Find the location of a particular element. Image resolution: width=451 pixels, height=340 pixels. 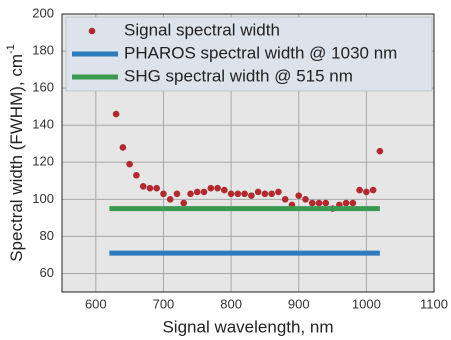

y-tick-label: 200 is located at coordinates (43, 12).